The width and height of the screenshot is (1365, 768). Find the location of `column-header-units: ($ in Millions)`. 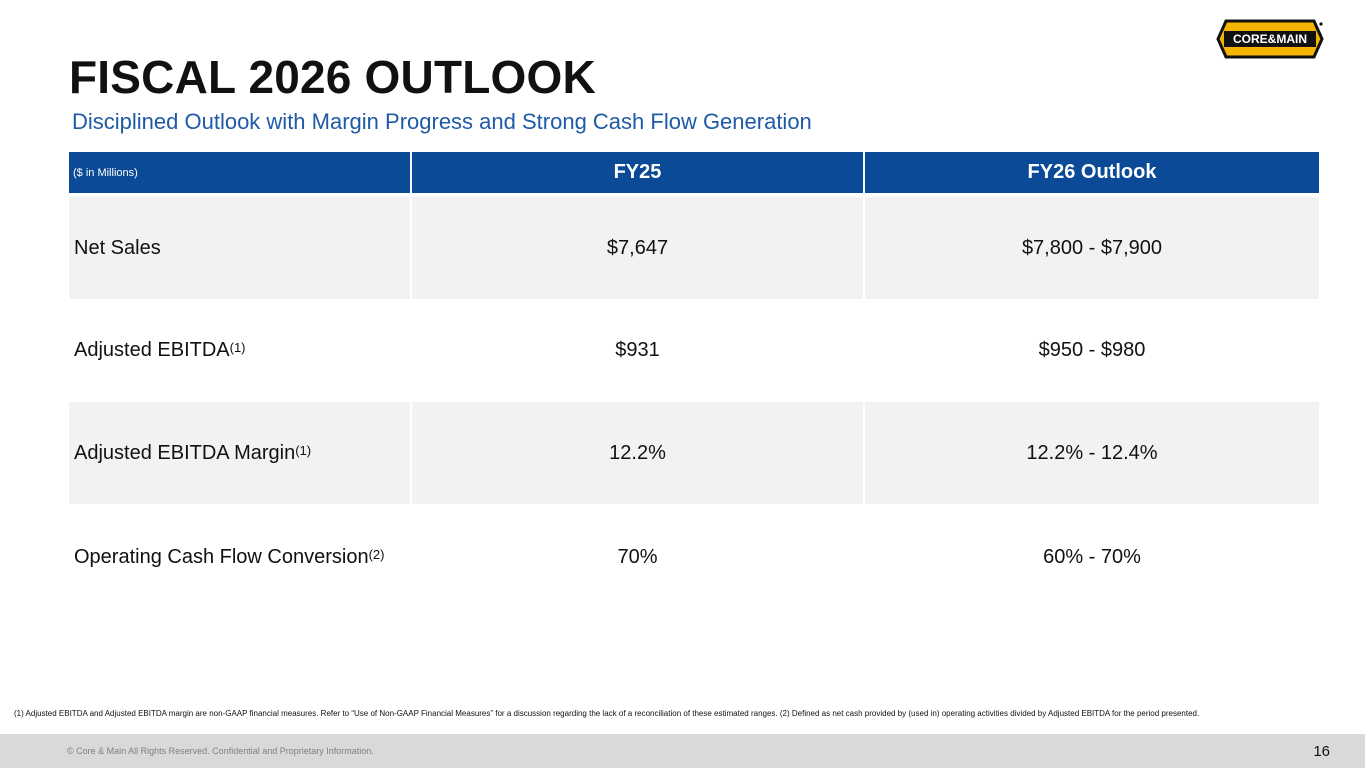

column-header-units: ($ in Millions) is located at coordinates (239, 172).